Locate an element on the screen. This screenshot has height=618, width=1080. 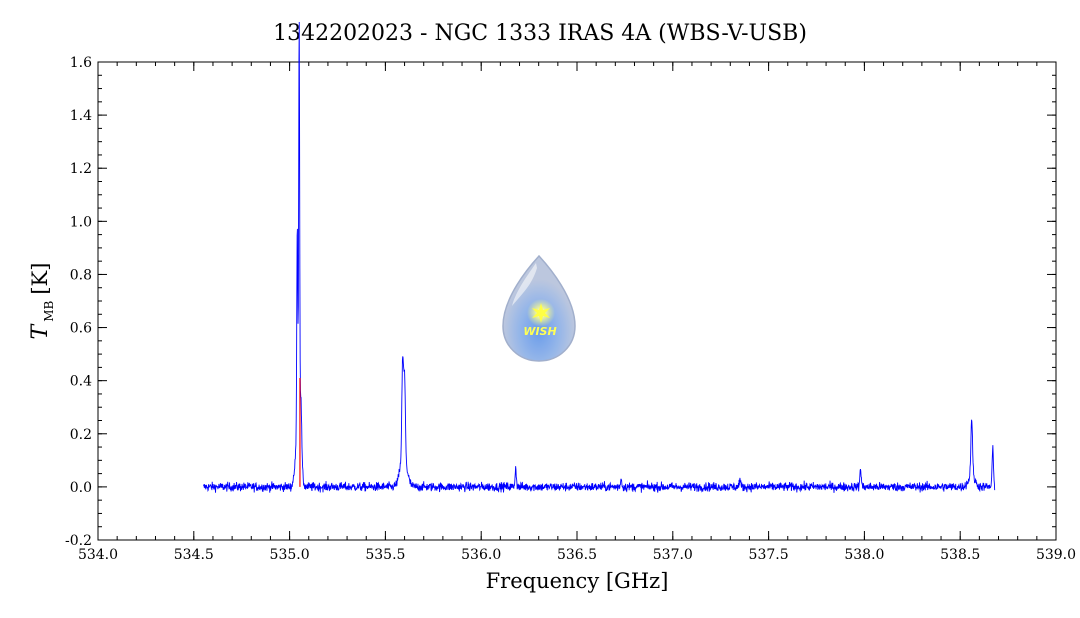
x-tick-label: 537.0 is located at coordinates (673, 555).